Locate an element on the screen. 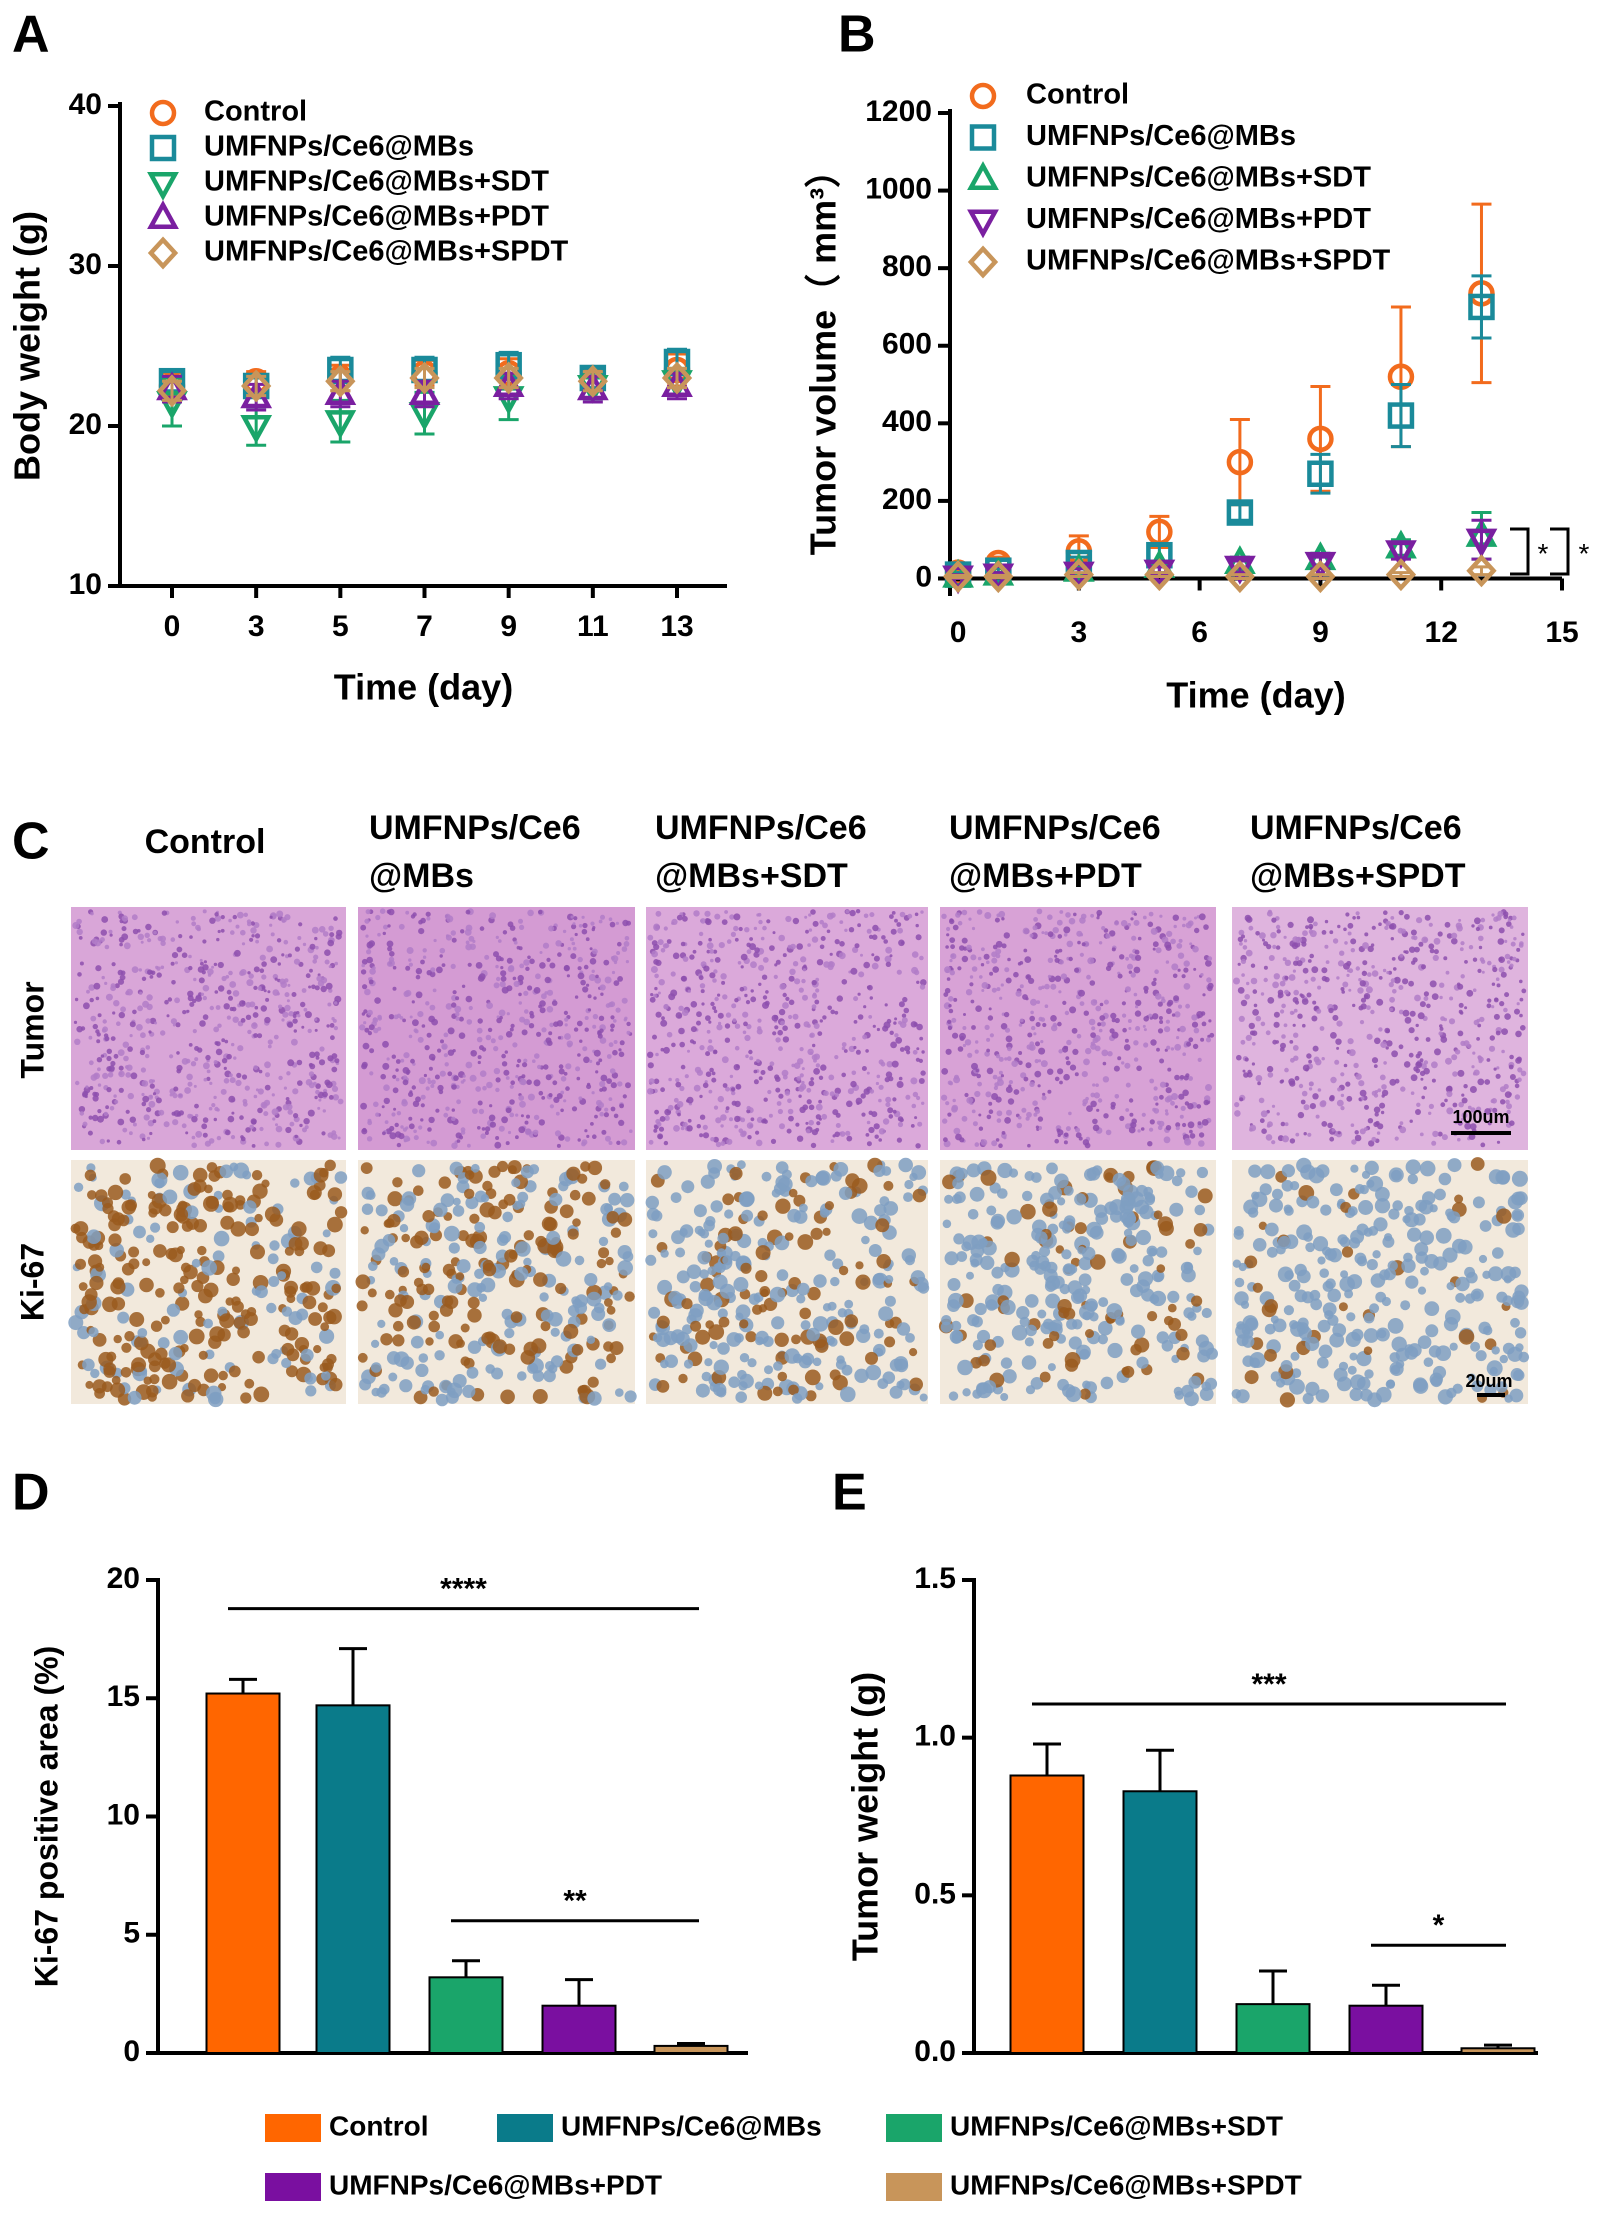  legend-label: UMFNPs/Ce6@MBs is located at coordinates (339, 147).